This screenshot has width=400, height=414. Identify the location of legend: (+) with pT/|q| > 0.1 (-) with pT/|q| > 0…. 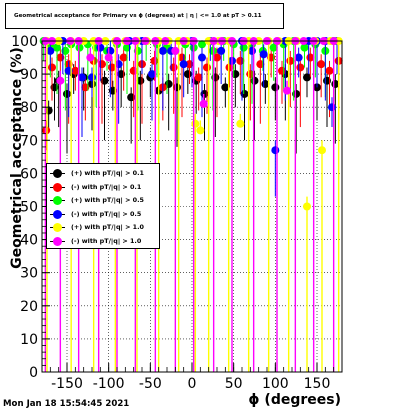
(103, 206).